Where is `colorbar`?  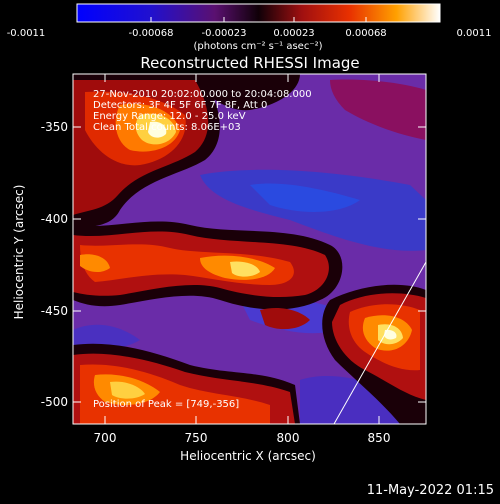 colorbar is located at coordinates (258, 13).